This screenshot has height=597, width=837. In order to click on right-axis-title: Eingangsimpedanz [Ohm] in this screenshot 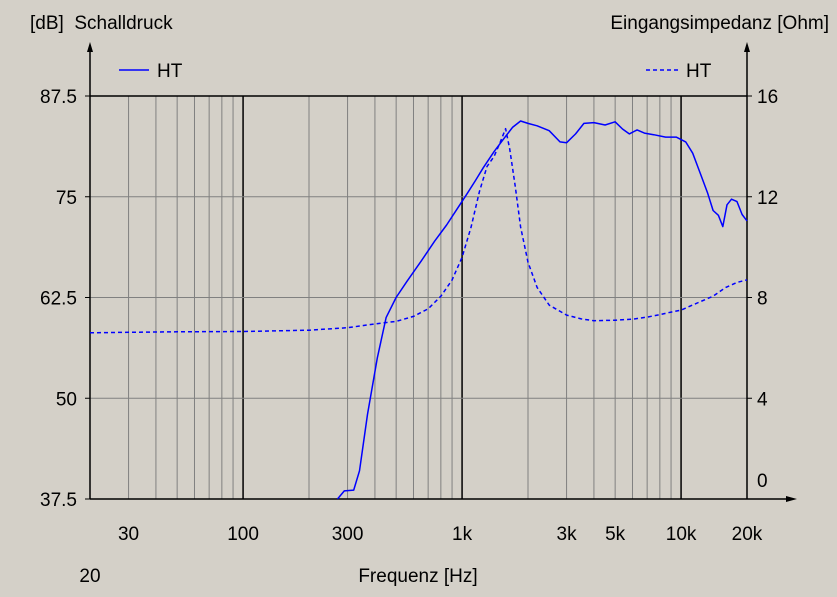, I will do `click(719, 23)`.